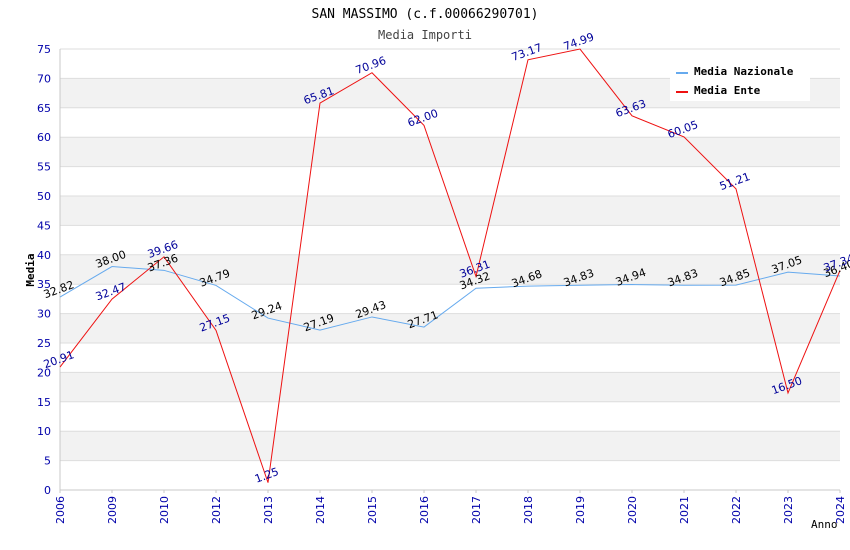 The image size is (850, 550). Describe the element at coordinates (527, 52) in the screenshot. I see `data-label-media-ente: 73.17` at that location.